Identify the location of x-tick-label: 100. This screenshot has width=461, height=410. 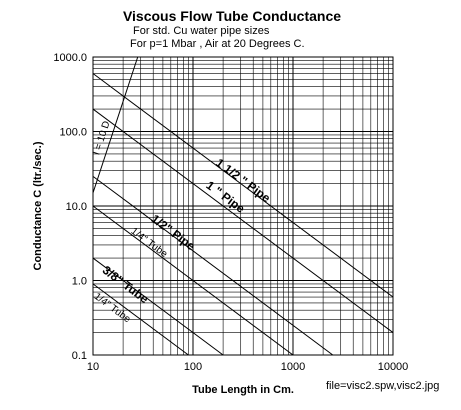
(193, 367).